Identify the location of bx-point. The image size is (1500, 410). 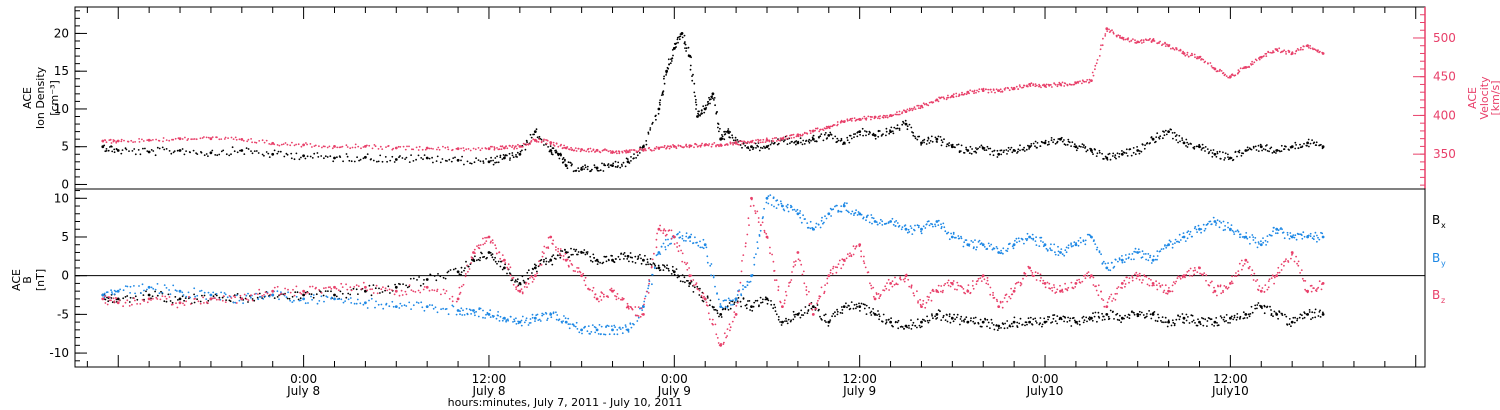
(1029, 322).